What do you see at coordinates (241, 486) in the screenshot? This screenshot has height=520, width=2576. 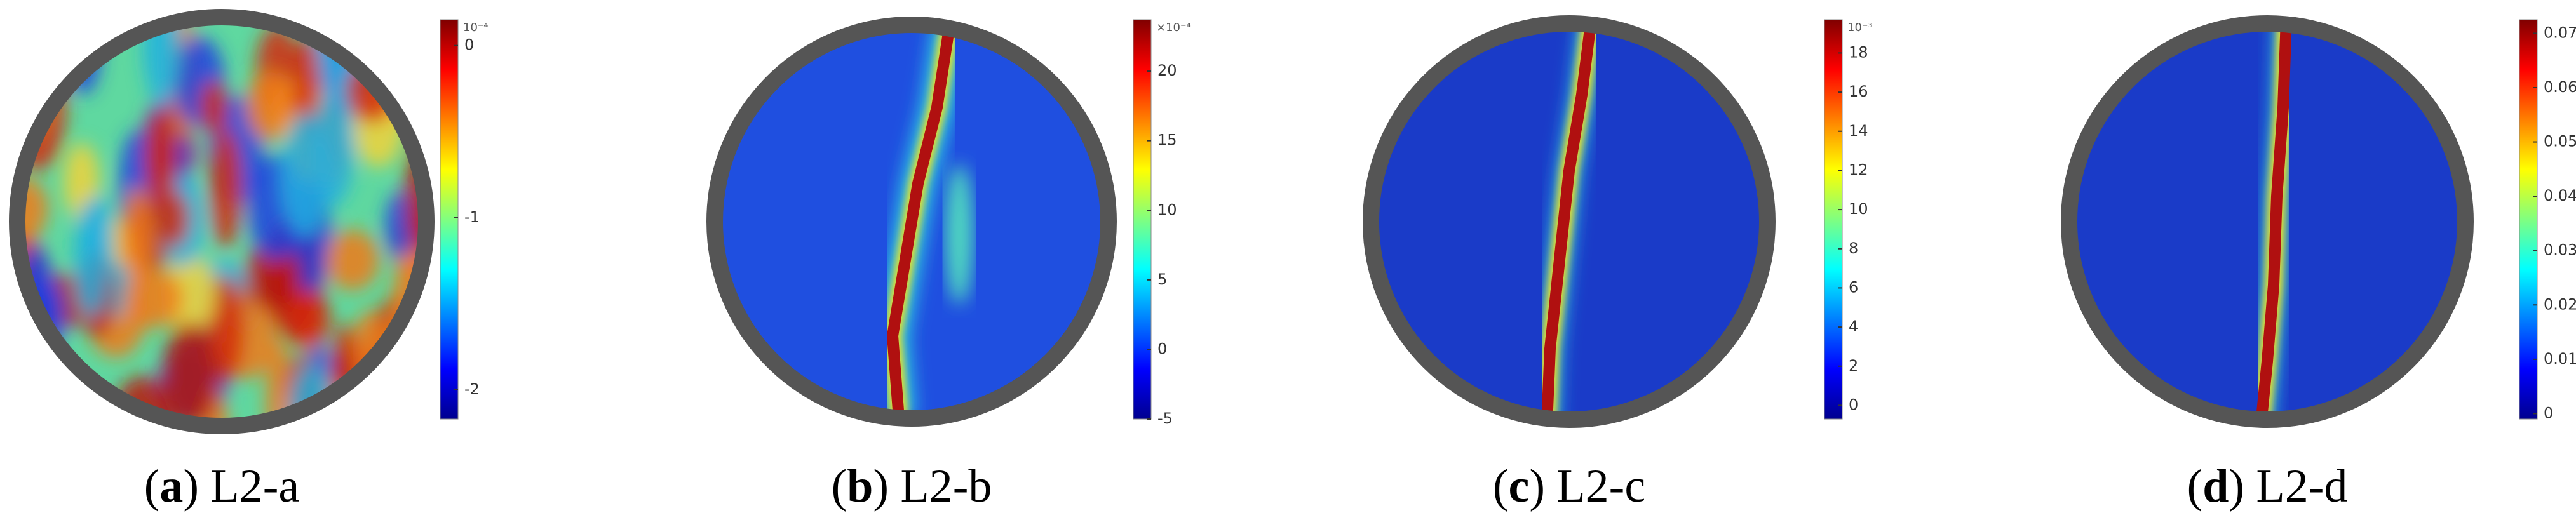 I see `caption-part: ) L2-a` at bounding box center [241, 486].